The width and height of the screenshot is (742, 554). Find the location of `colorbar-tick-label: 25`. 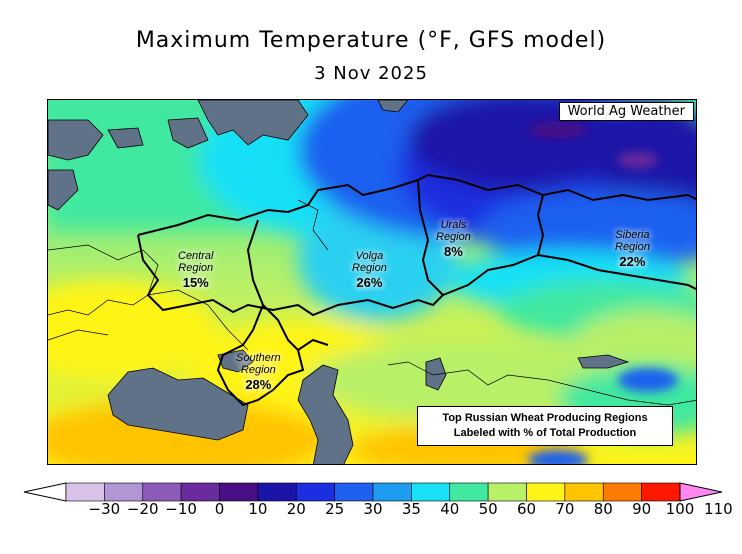

colorbar-tick-label: 25 is located at coordinates (335, 509).